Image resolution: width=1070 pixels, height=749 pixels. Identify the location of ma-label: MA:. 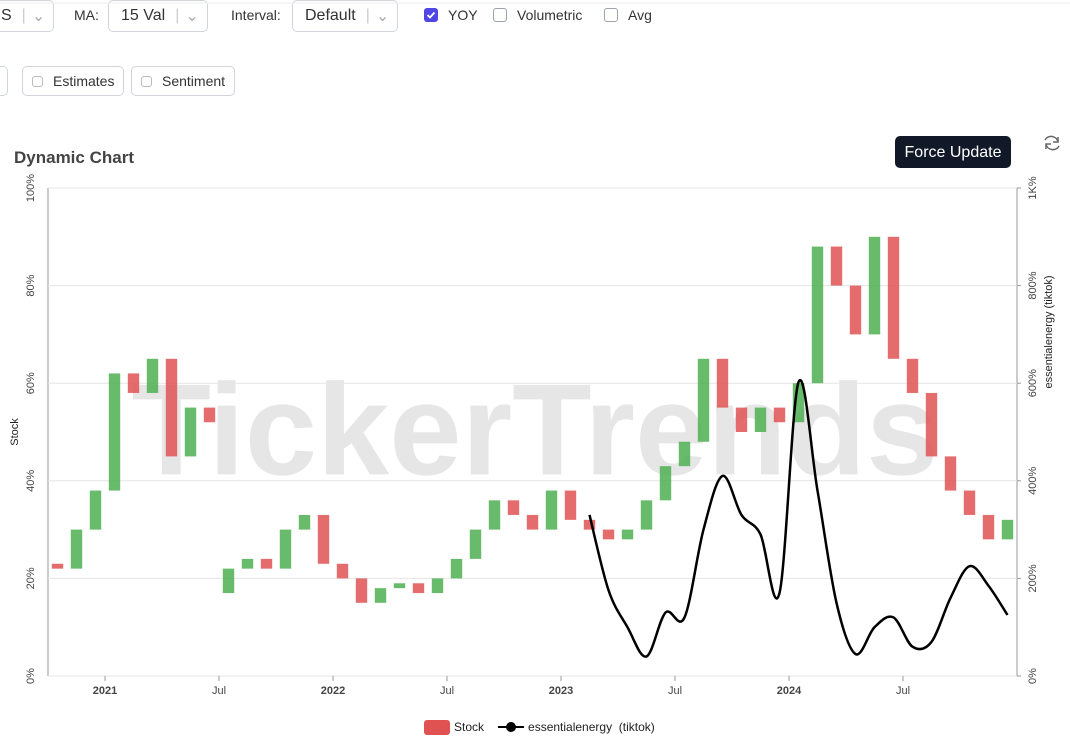
(86, 15).